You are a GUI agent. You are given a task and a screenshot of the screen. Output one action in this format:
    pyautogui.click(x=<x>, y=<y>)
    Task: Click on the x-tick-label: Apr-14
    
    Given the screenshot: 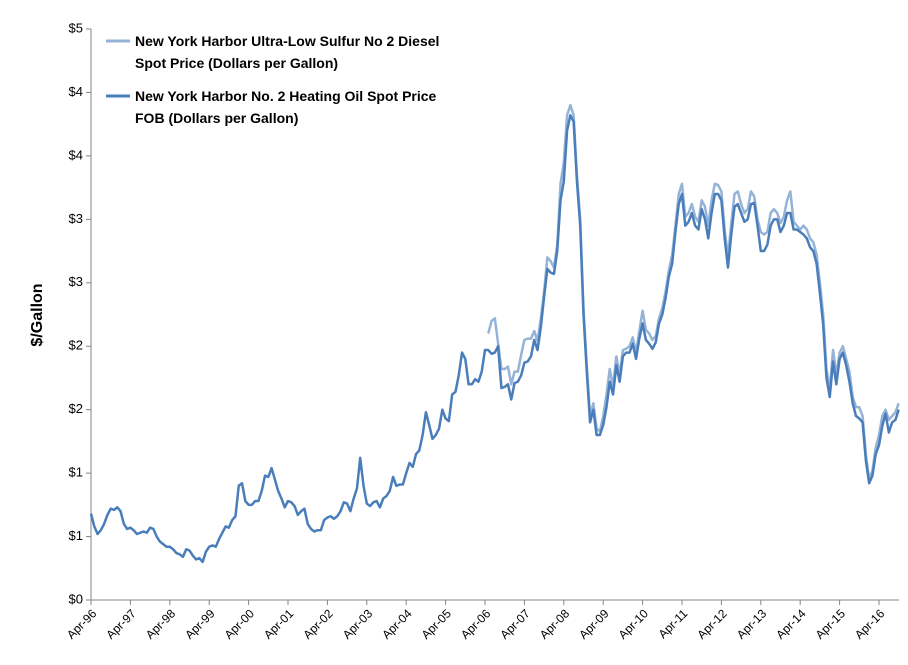 What is the action you would take?
    pyautogui.click(x=791, y=624)
    